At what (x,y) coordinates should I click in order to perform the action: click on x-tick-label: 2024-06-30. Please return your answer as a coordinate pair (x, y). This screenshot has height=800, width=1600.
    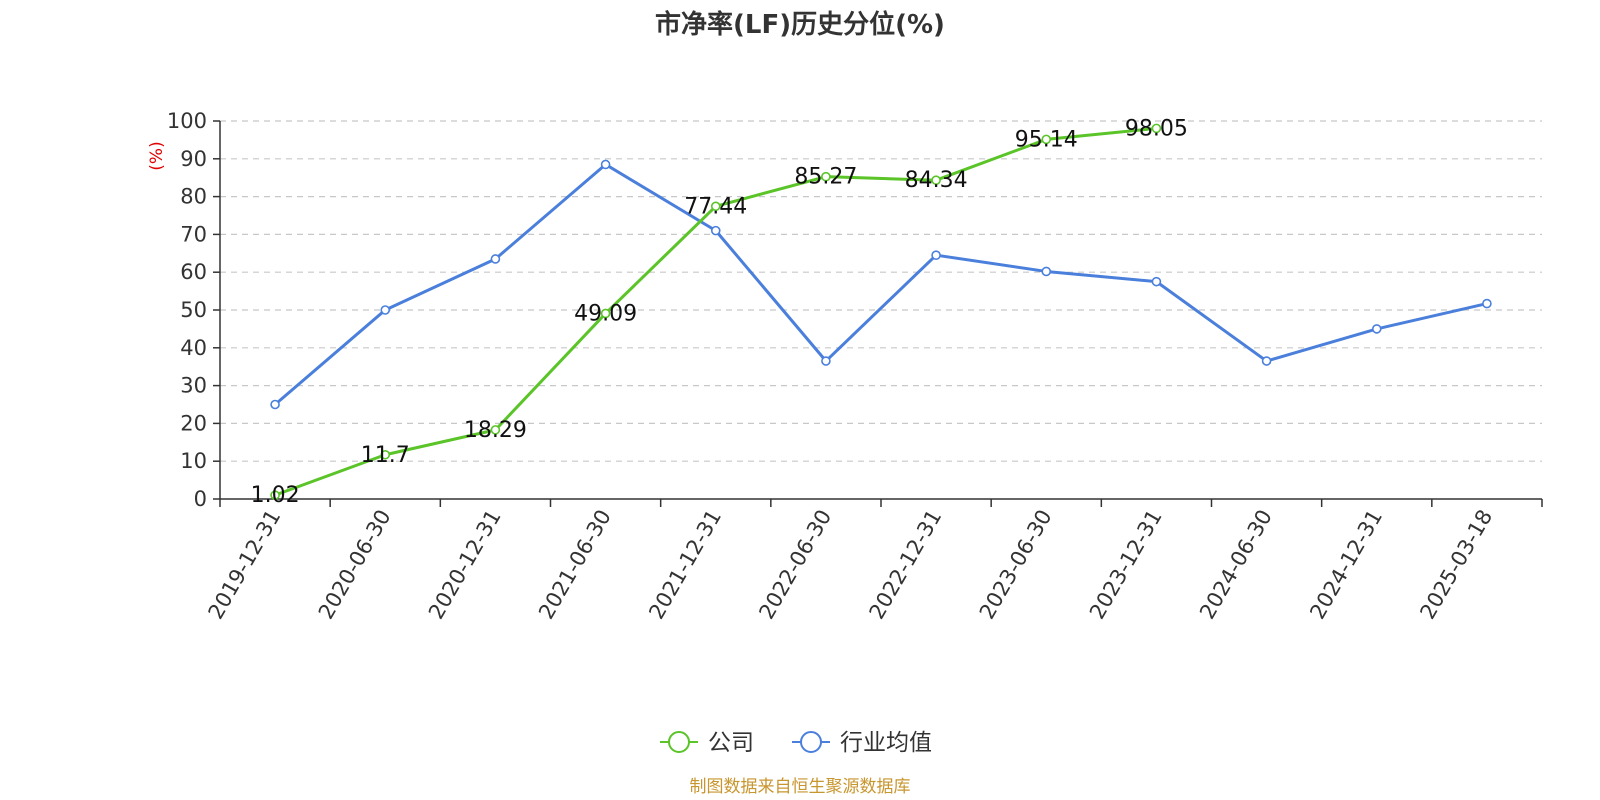
    Looking at the image, I should click on (1236, 565).